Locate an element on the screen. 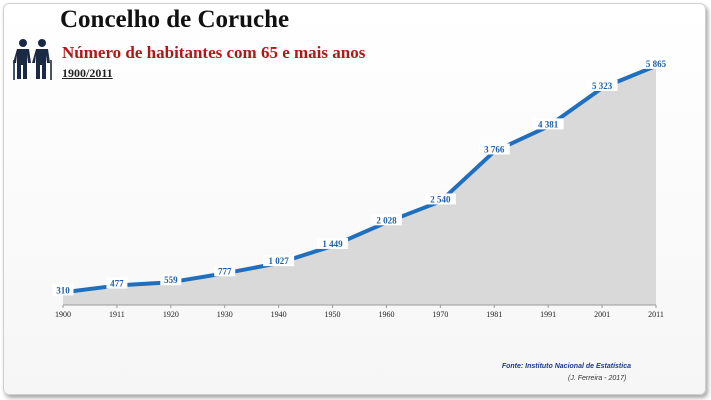  x-tick-label: 1900 is located at coordinates (63, 314).